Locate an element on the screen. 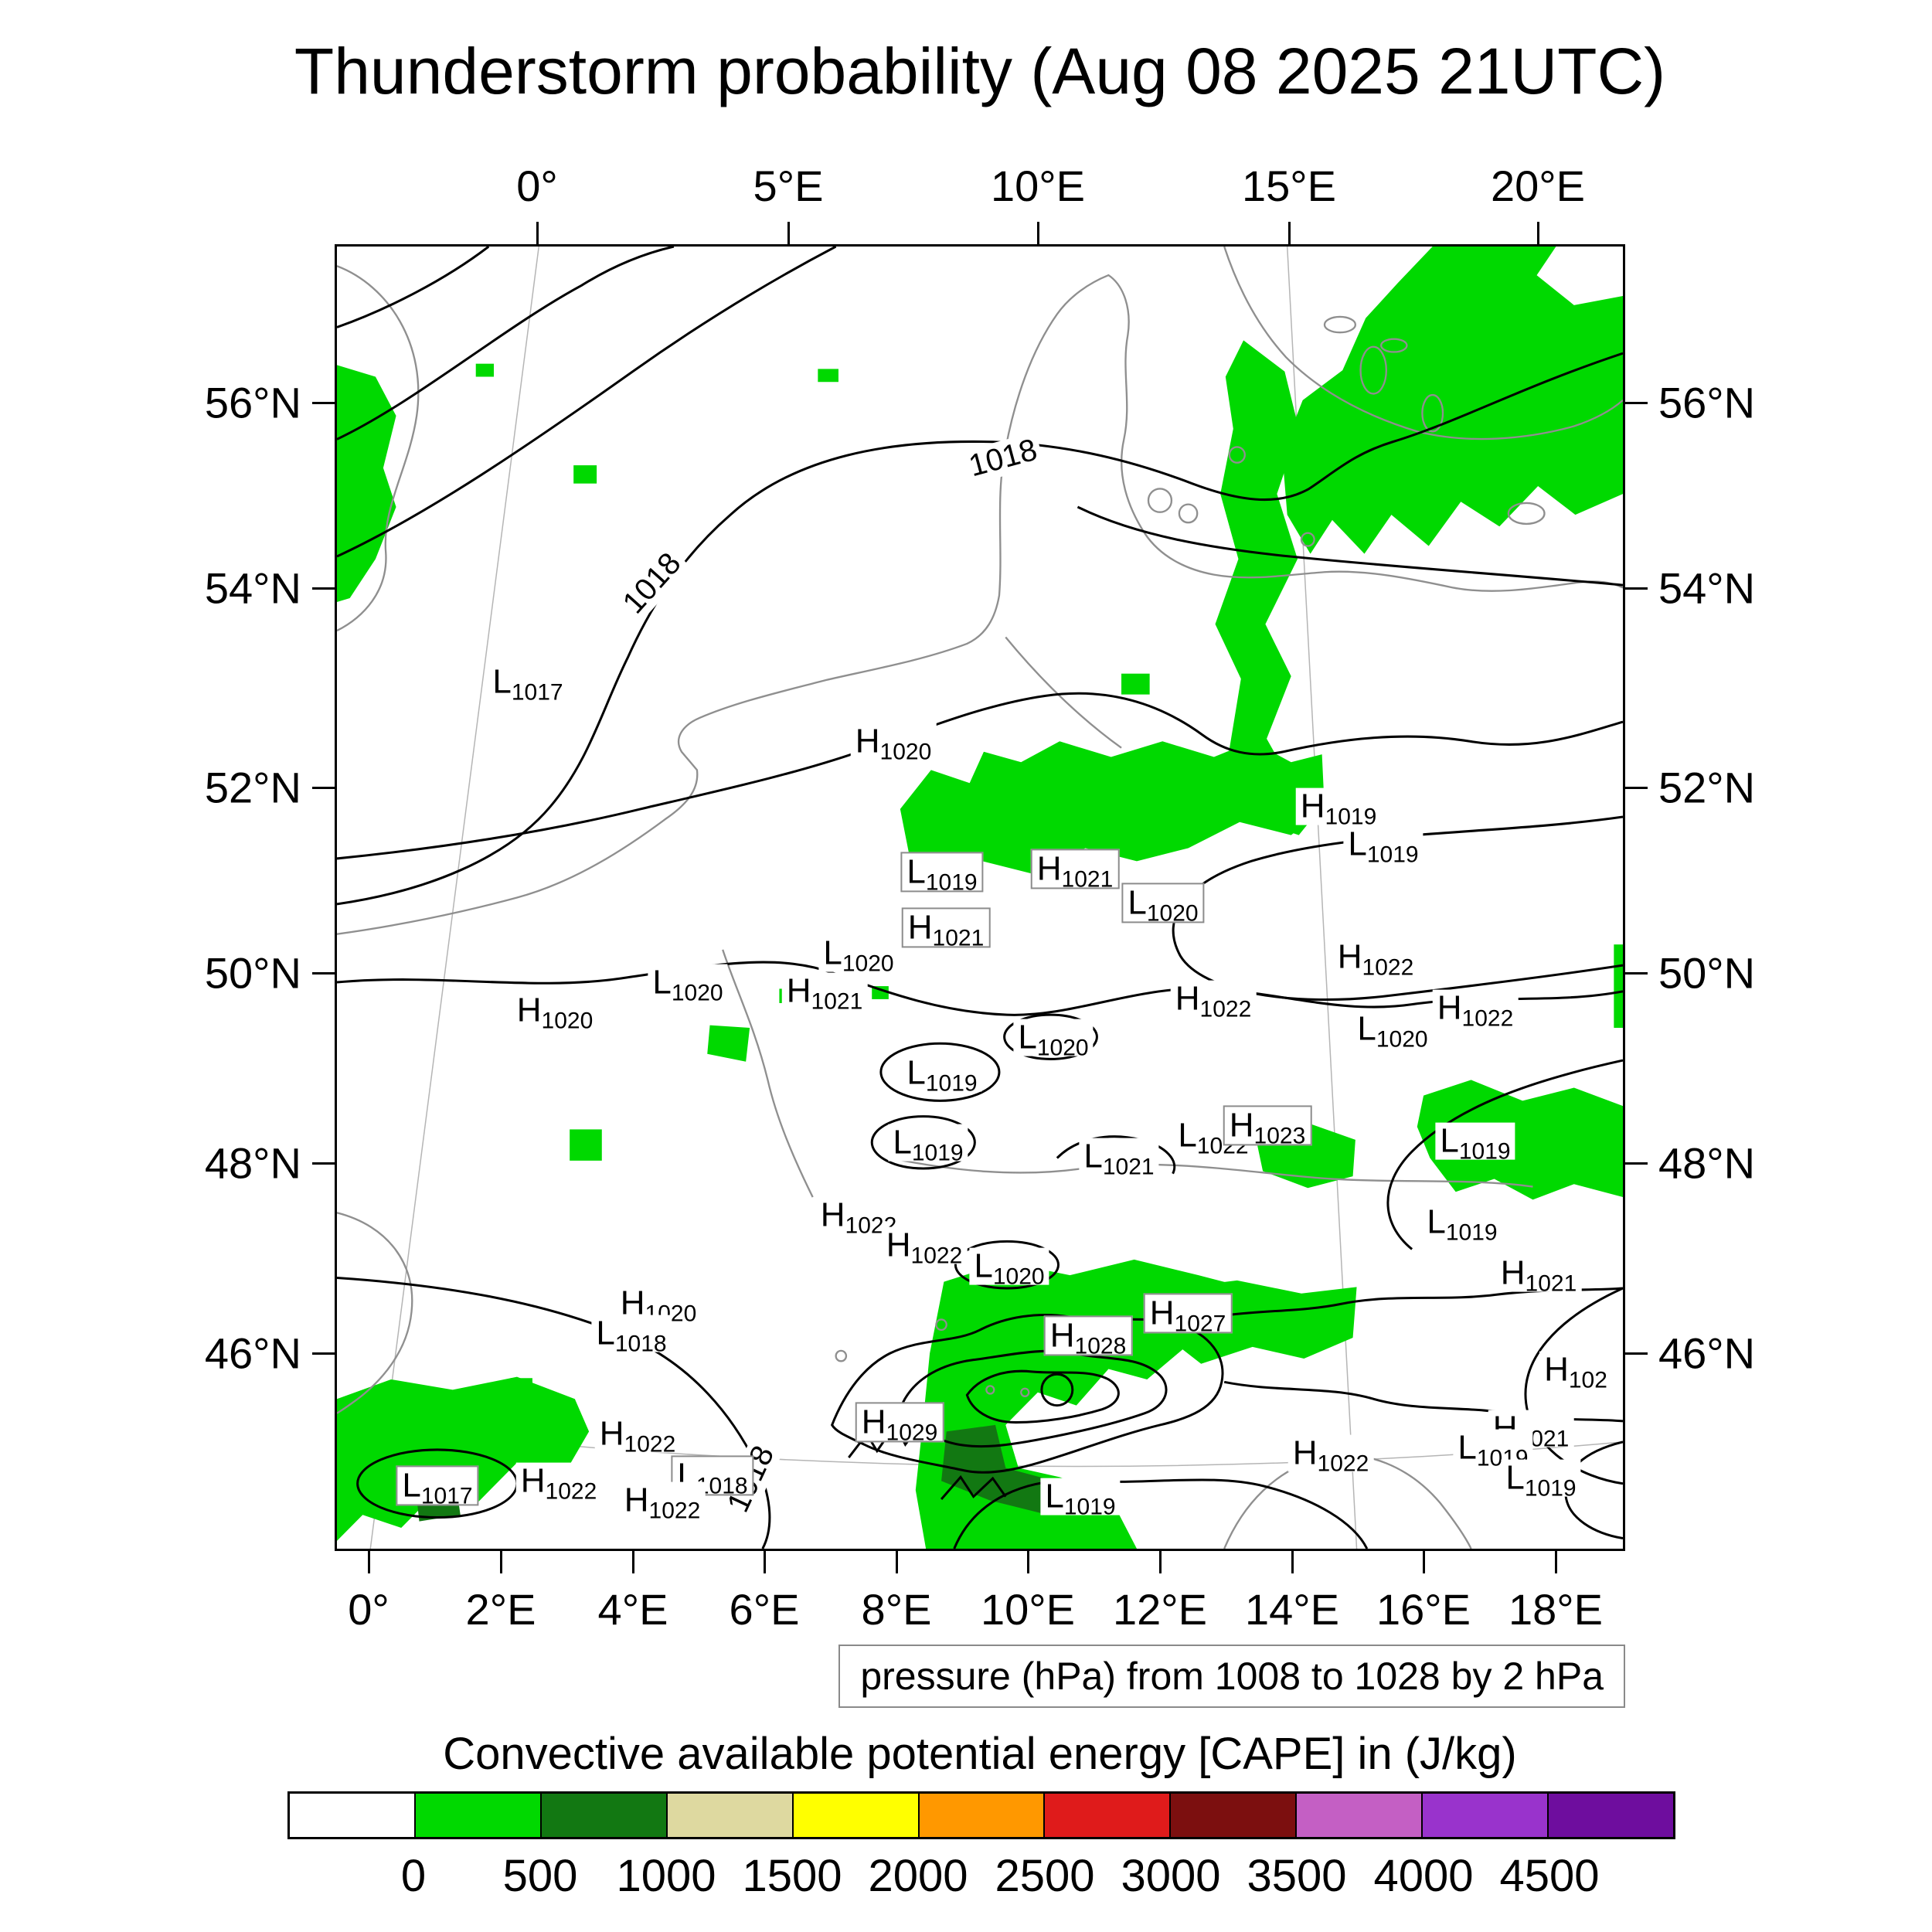 The height and width of the screenshot is (1932, 1932). colorbar-tick-label: 3500 is located at coordinates (1297, 1876).